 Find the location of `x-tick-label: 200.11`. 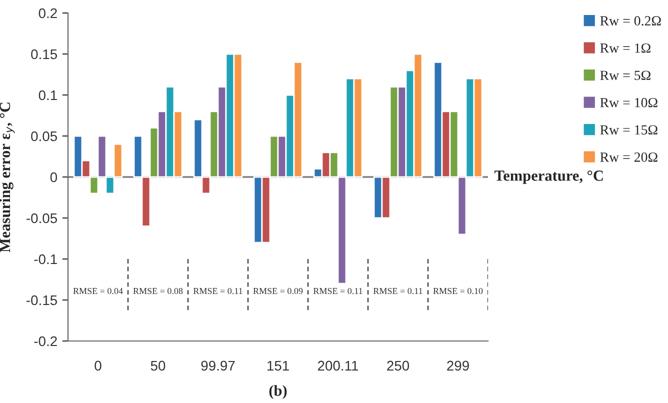

x-tick-label: 200.11 is located at coordinates (338, 365).